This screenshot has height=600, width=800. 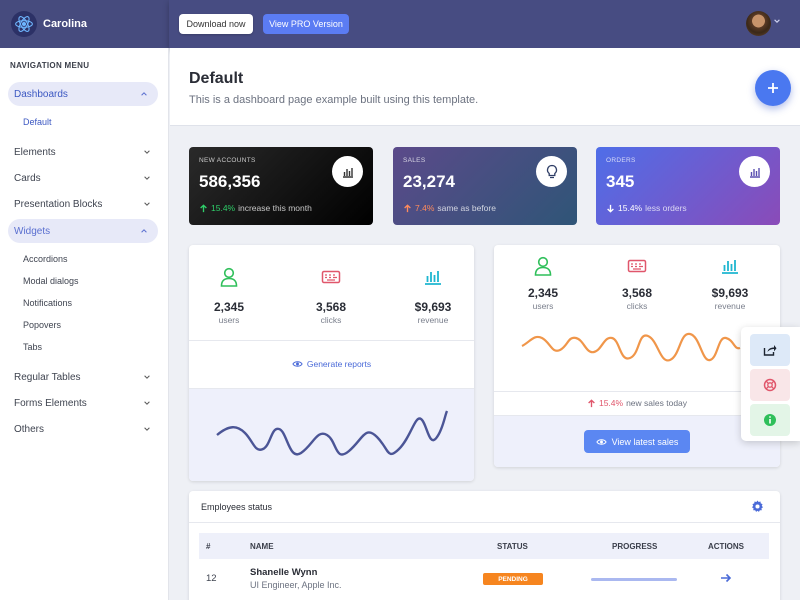 I want to click on support-button, so click(x=770, y=385).